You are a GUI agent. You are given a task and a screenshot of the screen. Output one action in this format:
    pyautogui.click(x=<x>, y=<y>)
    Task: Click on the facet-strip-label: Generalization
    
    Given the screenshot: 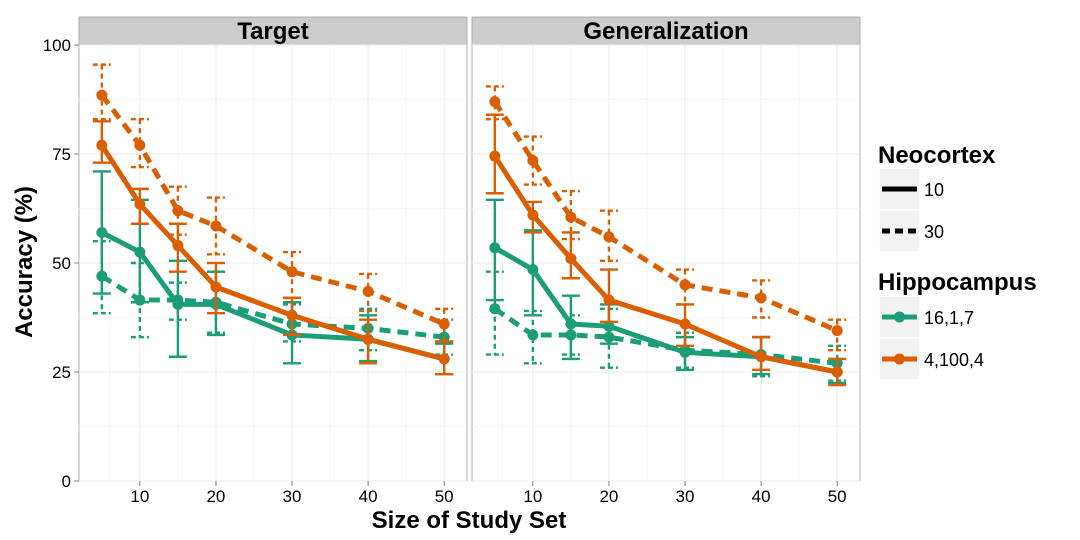 What is the action you would take?
    pyautogui.click(x=665, y=31)
    